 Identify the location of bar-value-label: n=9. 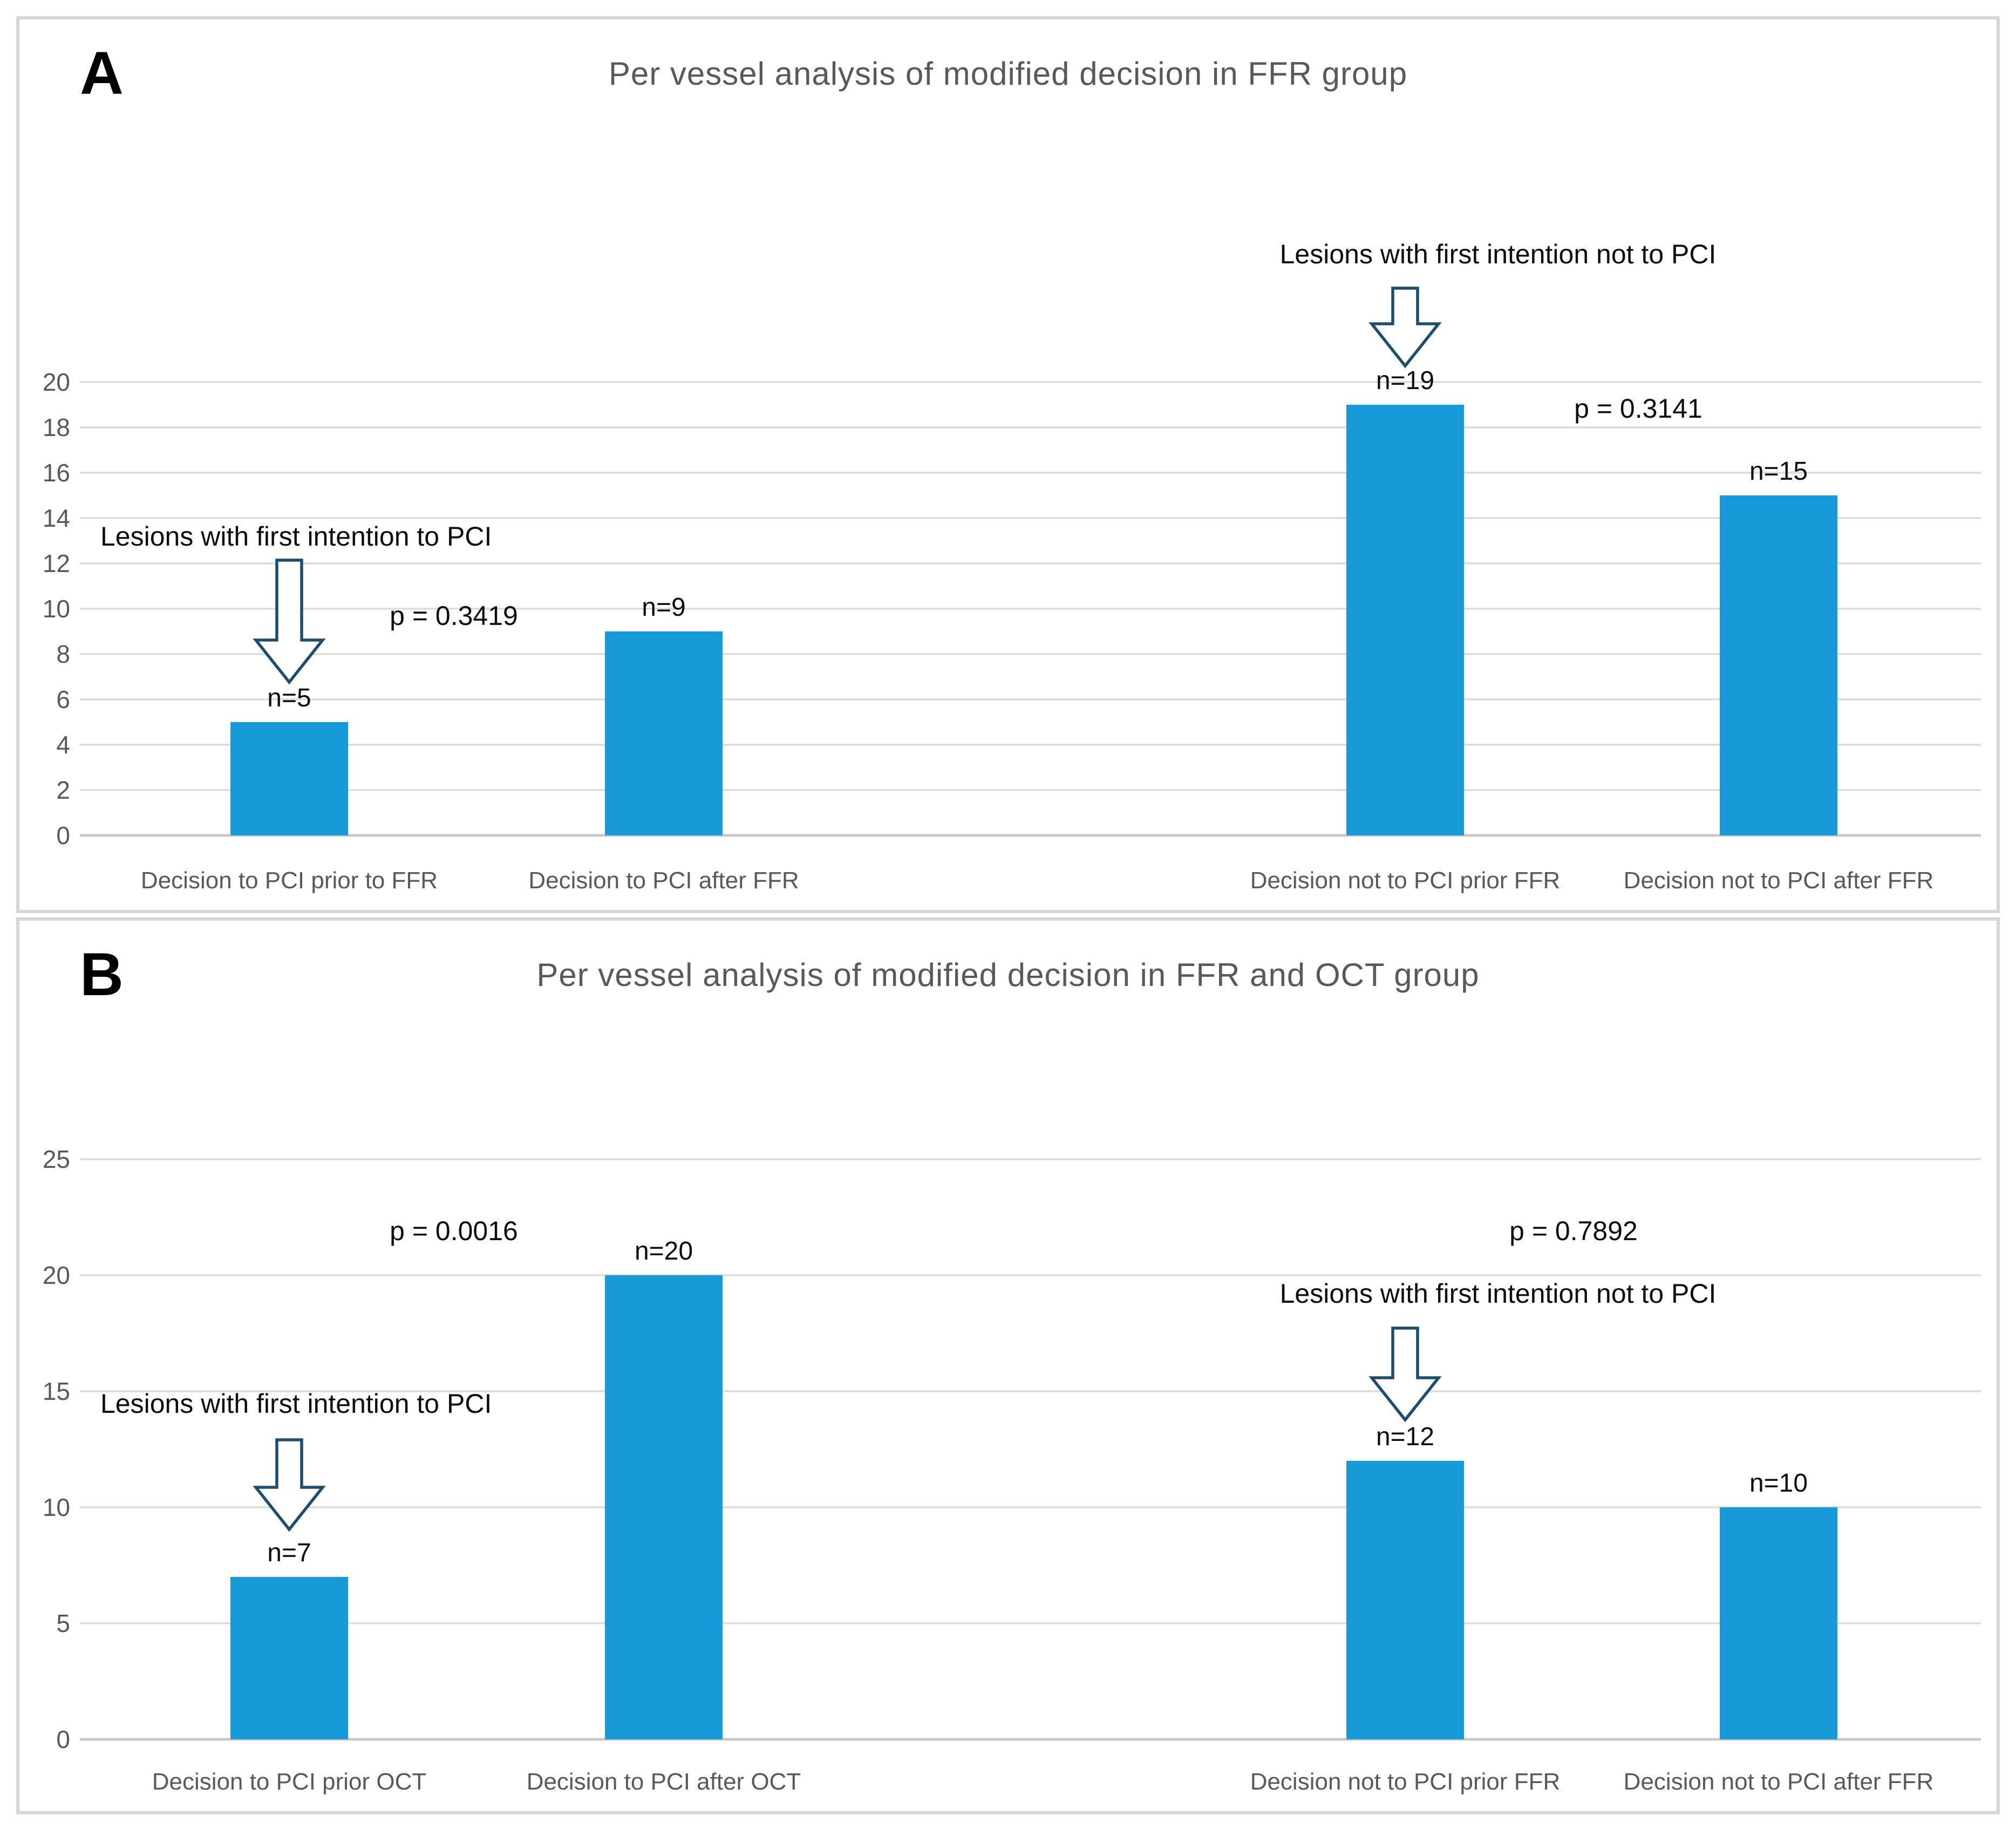
(663, 607).